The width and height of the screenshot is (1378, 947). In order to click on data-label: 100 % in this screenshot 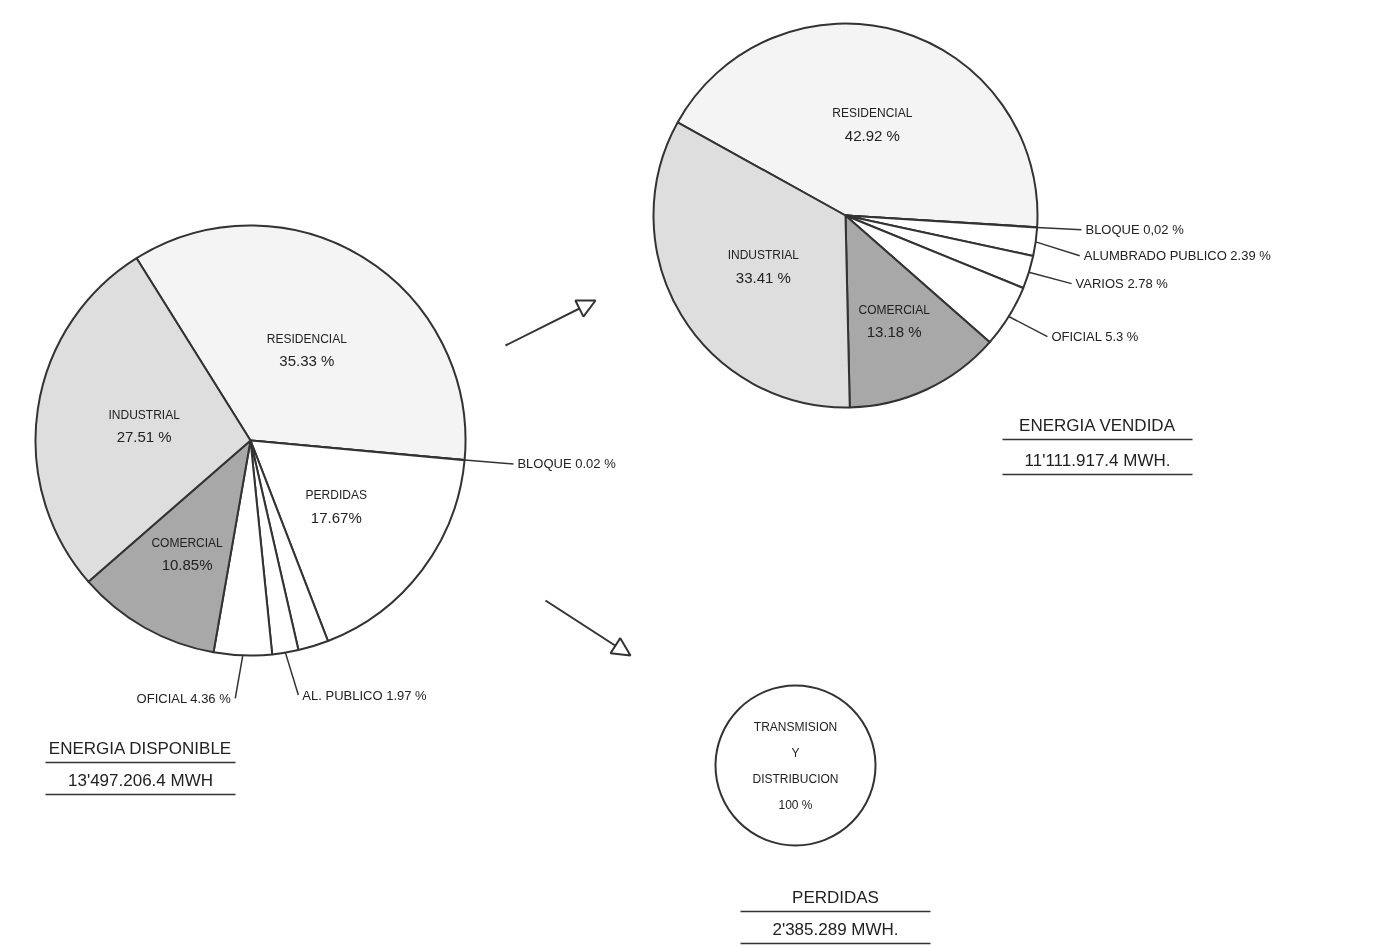, I will do `click(795, 804)`.